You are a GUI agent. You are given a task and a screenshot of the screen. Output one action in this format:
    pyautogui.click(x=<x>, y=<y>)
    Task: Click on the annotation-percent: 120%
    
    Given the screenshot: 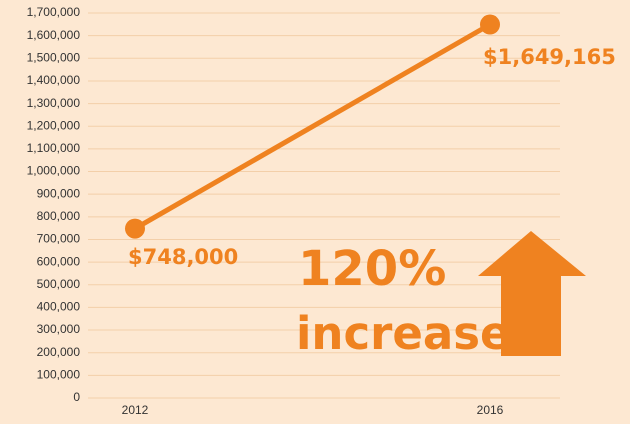 What is the action you would take?
    pyautogui.click(x=372, y=269)
    